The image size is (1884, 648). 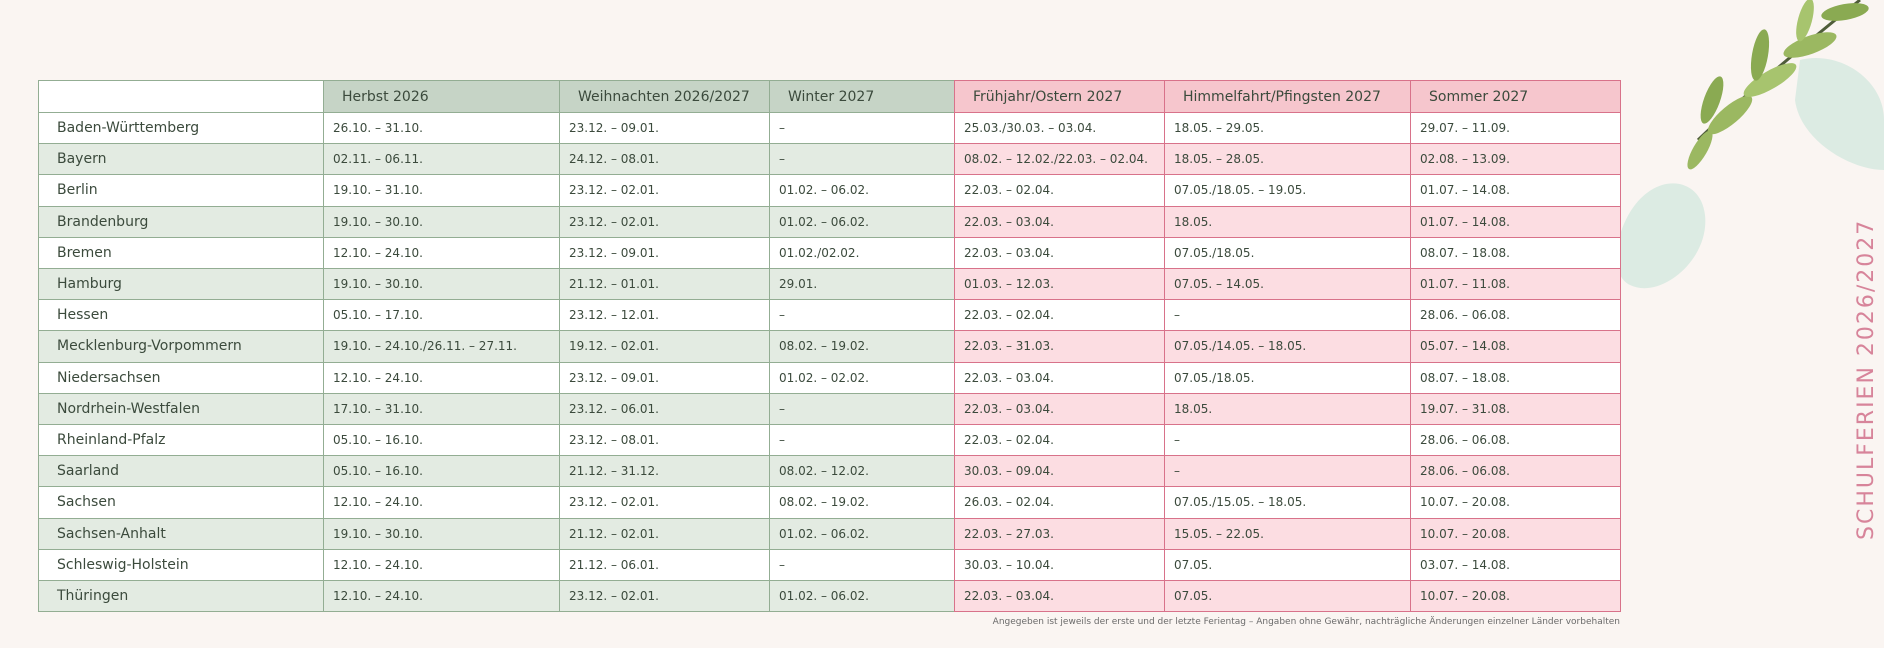 I want to click on column-header: Winter 2027, so click(x=862, y=96).